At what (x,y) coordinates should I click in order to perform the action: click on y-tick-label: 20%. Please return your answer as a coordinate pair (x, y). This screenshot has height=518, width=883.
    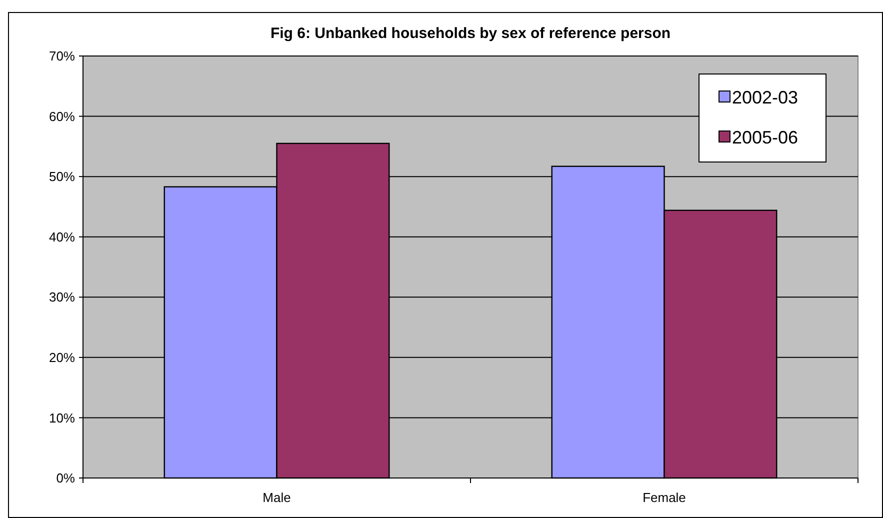
    Looking at the image, I should click on (62, 357).